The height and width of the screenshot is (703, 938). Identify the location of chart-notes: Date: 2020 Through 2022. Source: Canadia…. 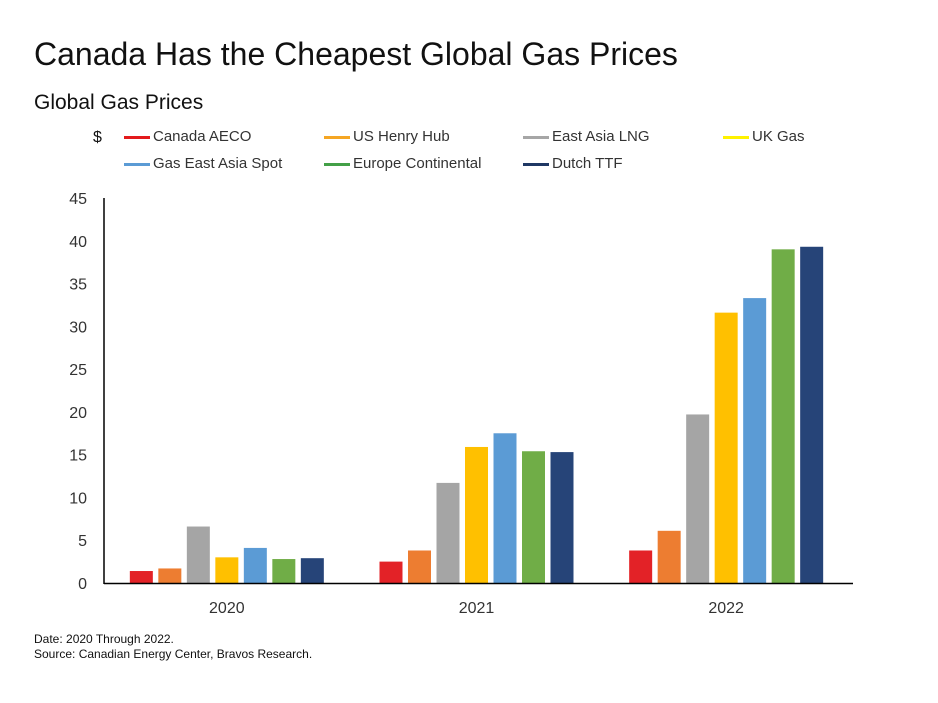
(173, 647).